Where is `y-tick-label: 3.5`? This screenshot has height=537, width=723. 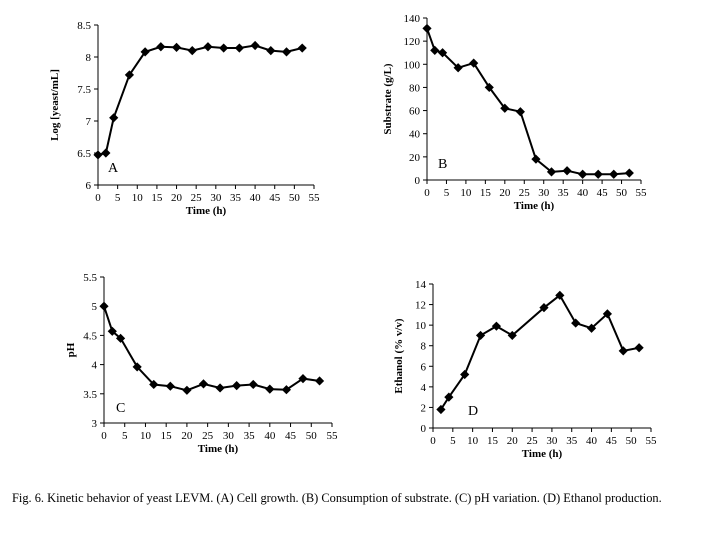 y-tick-label: 3.5 is located at coordinates (90, 395).